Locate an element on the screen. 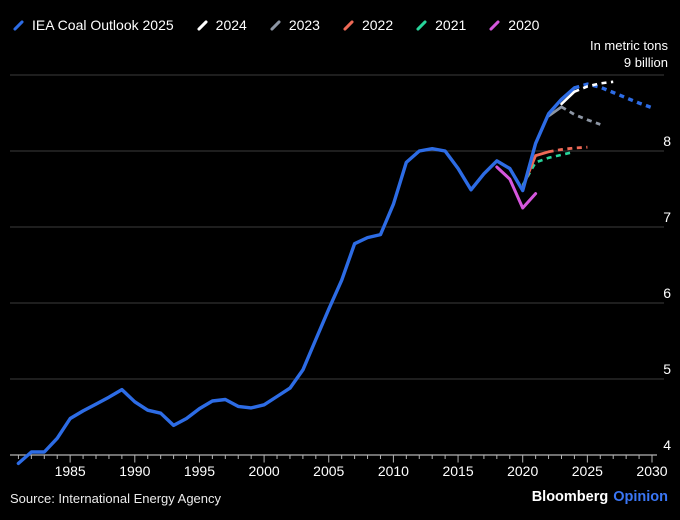  x-tick-label: 2020 is located at coordinates (522, 471).